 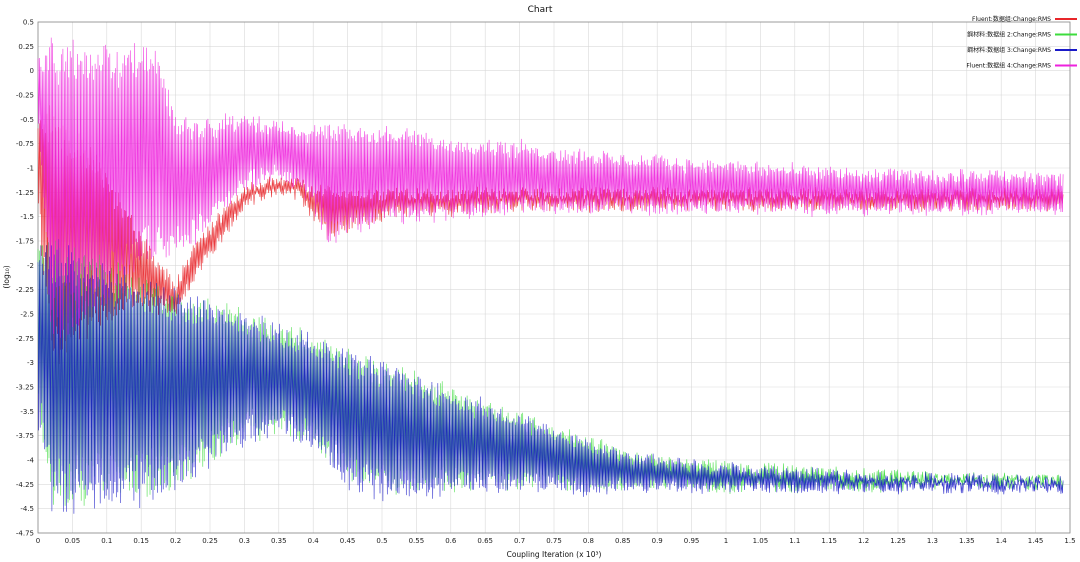 I want to click on y-tick-label: -3.75, so click(x=25, y=436).